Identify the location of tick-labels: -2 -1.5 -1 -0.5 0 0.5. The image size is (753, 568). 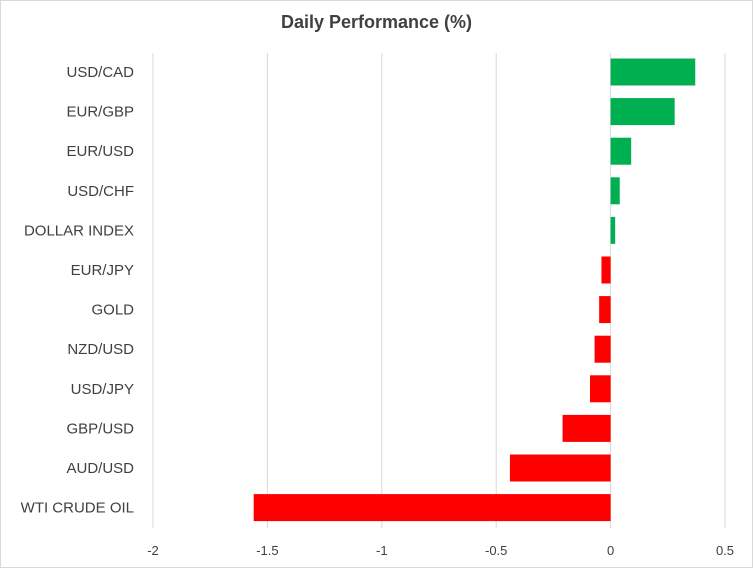
(440, 550).